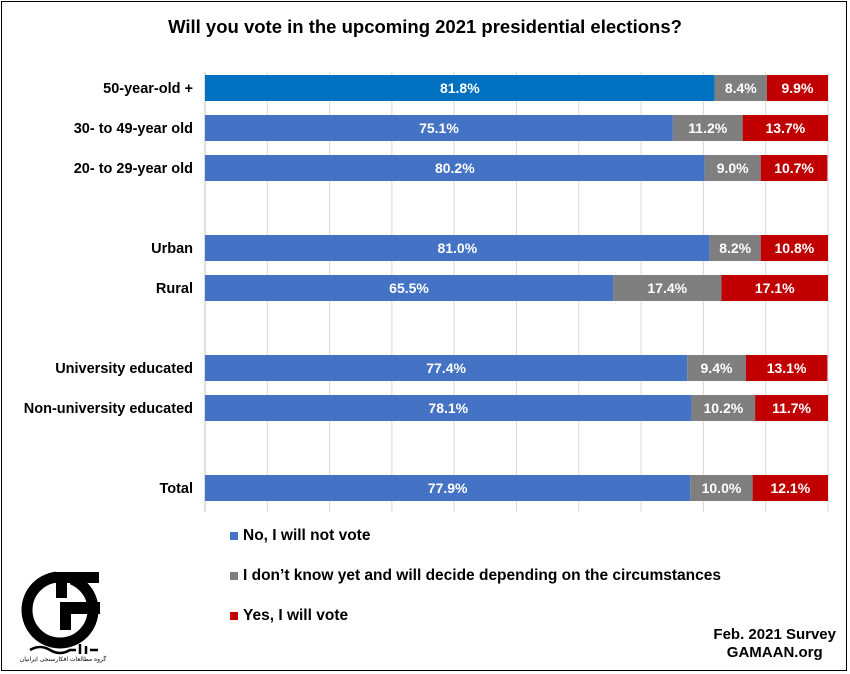  Describe the element at coordinates (172, 249) in the screenshot. I see `category-label: Urban` at that location.